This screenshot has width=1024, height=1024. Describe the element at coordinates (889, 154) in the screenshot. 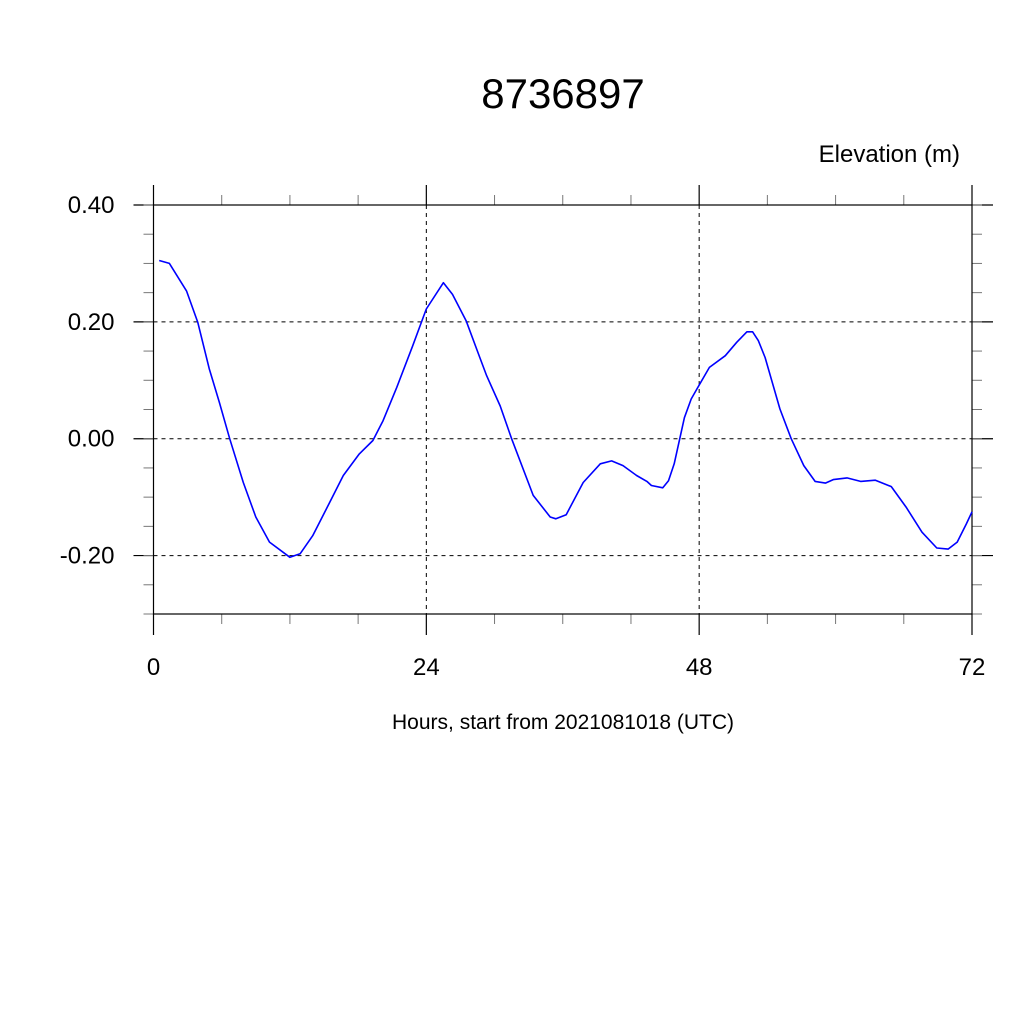

I see `y-axis-label: Elevation (m)` at that location.